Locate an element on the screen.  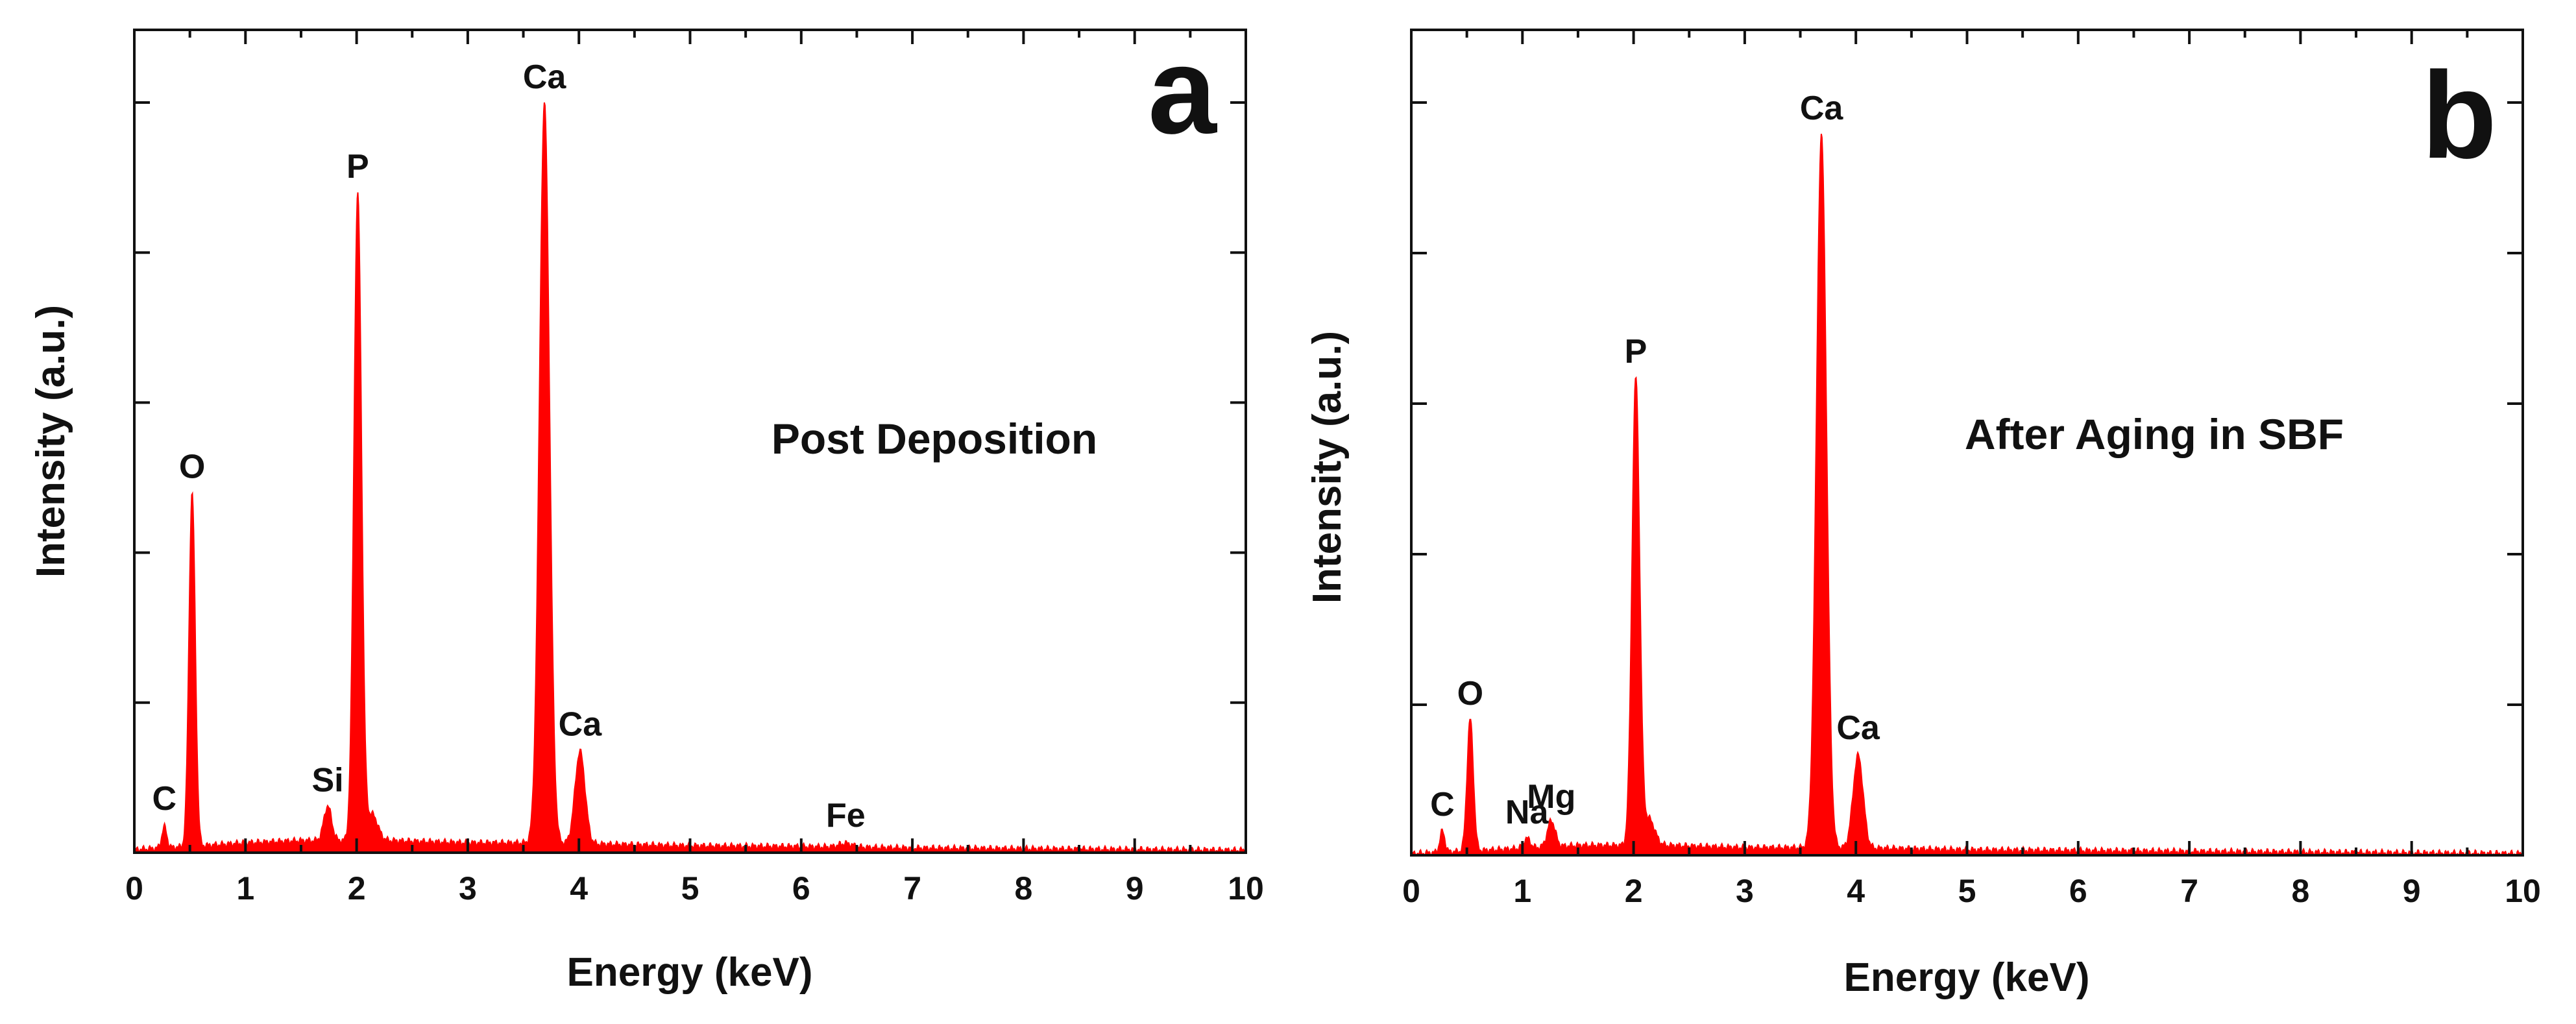
panel-b-letter: b is located at coordinates (2459, 115).